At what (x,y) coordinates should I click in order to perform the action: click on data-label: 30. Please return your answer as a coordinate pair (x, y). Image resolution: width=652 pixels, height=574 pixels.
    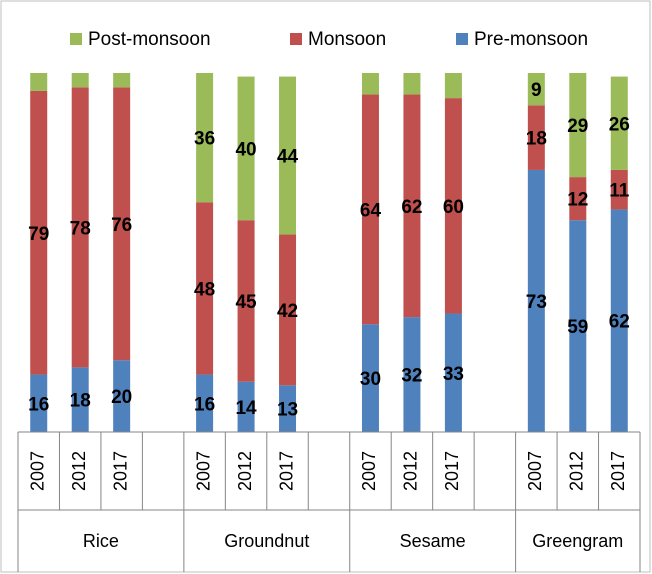
    Looking at the image, I should click on (370, 379).